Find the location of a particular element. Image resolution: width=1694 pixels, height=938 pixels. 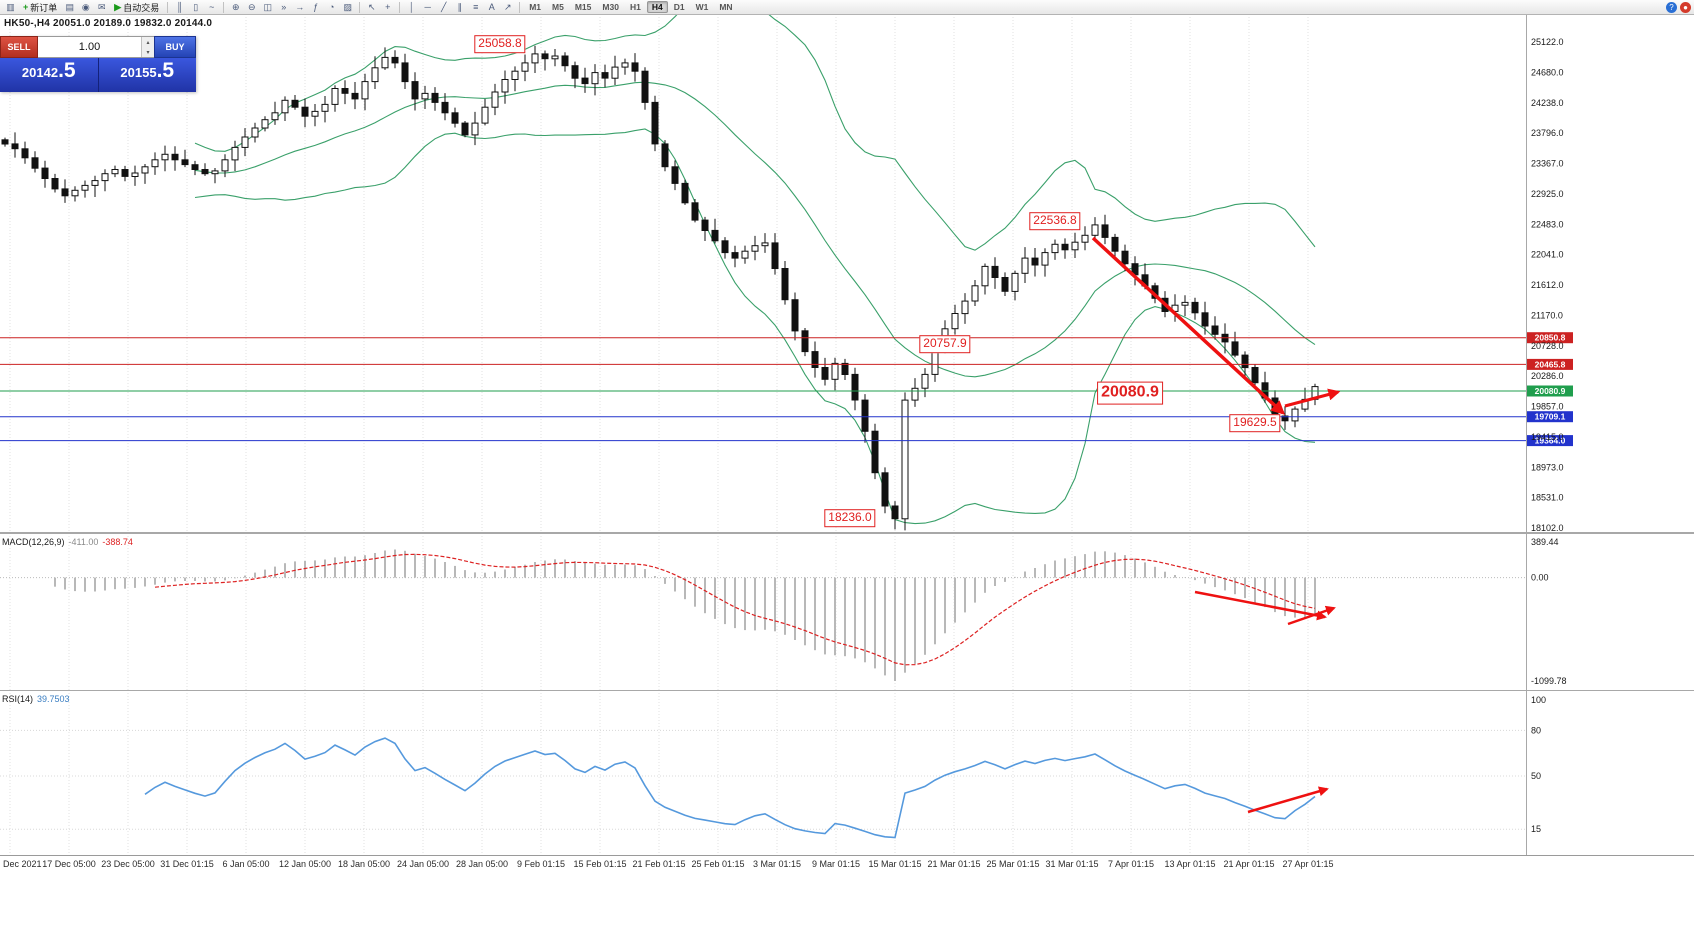

zoom-out-icon: ⊖ is located at coordinates (251, 6).